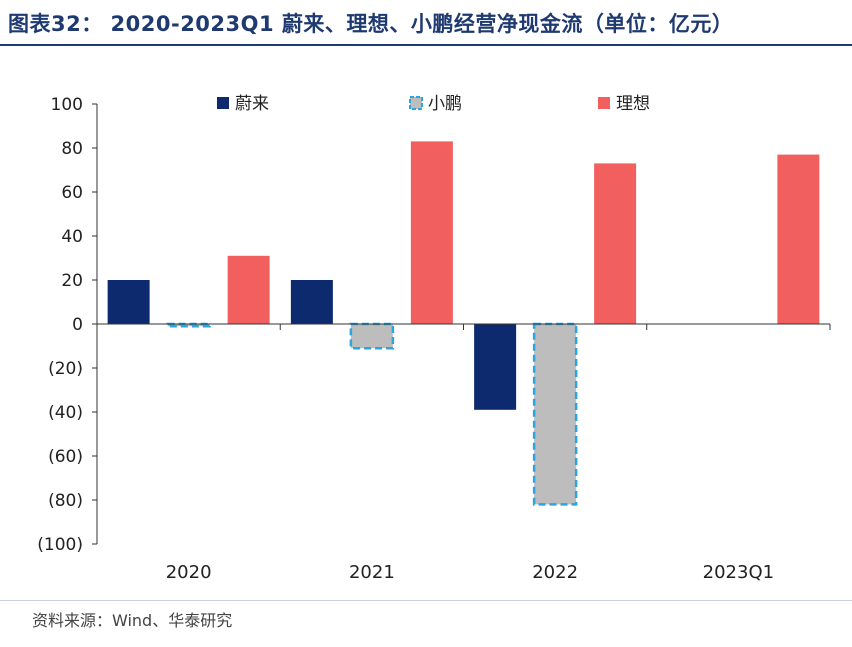  I want to click on bar-xpeng-2021, so click(372, 336).